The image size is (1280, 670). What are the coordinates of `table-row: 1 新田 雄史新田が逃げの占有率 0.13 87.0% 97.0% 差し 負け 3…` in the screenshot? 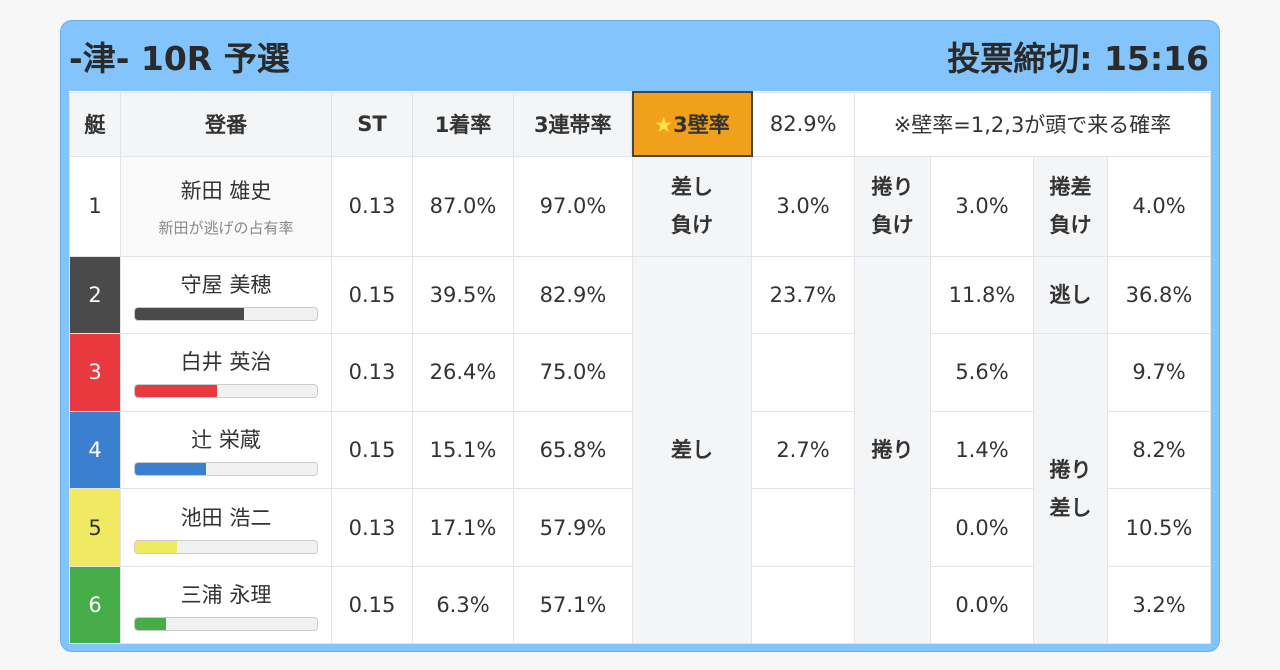 It's located at (640, 206).